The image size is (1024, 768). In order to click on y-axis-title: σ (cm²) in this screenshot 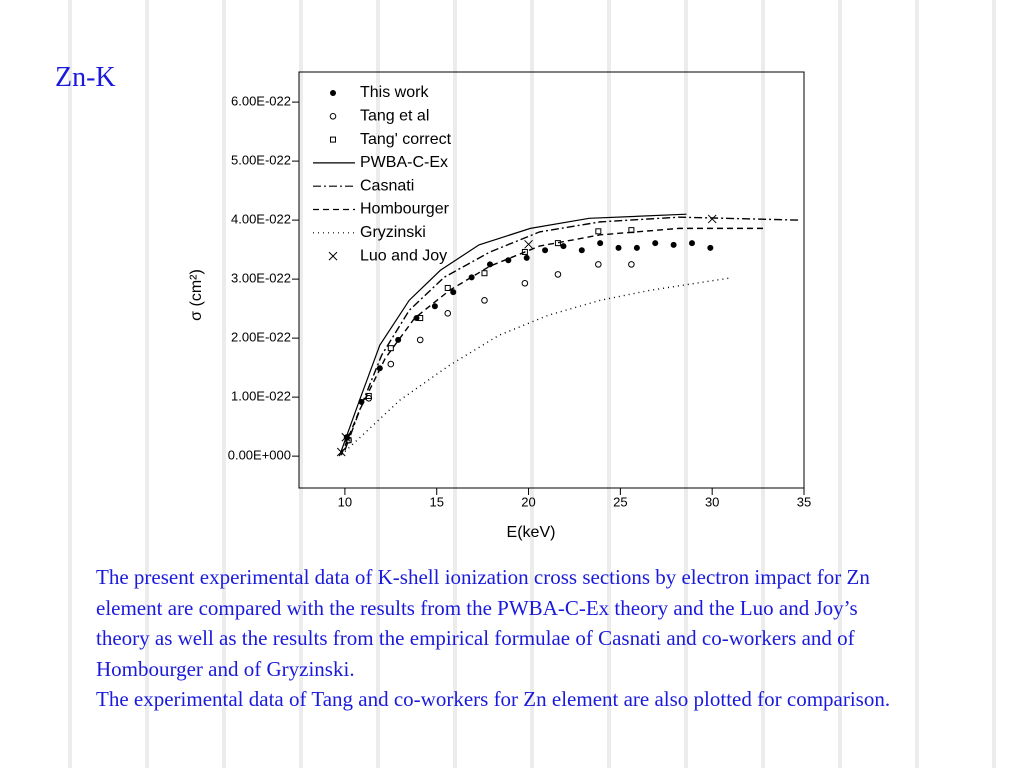, I will do `click(196, 295)`.